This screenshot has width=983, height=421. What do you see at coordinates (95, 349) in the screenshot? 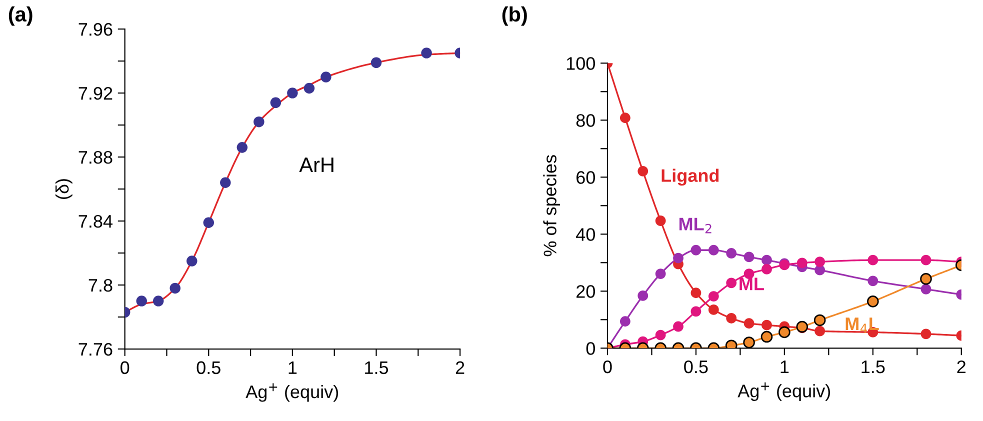
I see `y-tick-label: 7.76` at bounding box center [95, 349].